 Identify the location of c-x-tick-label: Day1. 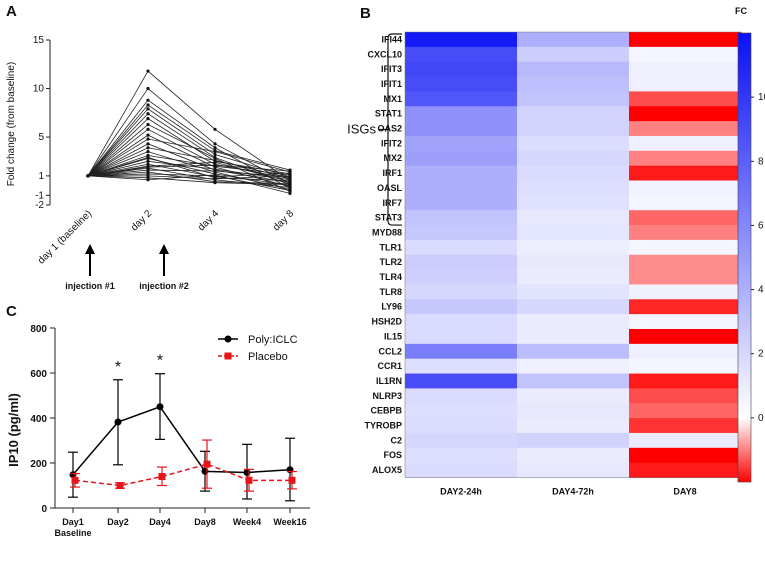
(73, 522).